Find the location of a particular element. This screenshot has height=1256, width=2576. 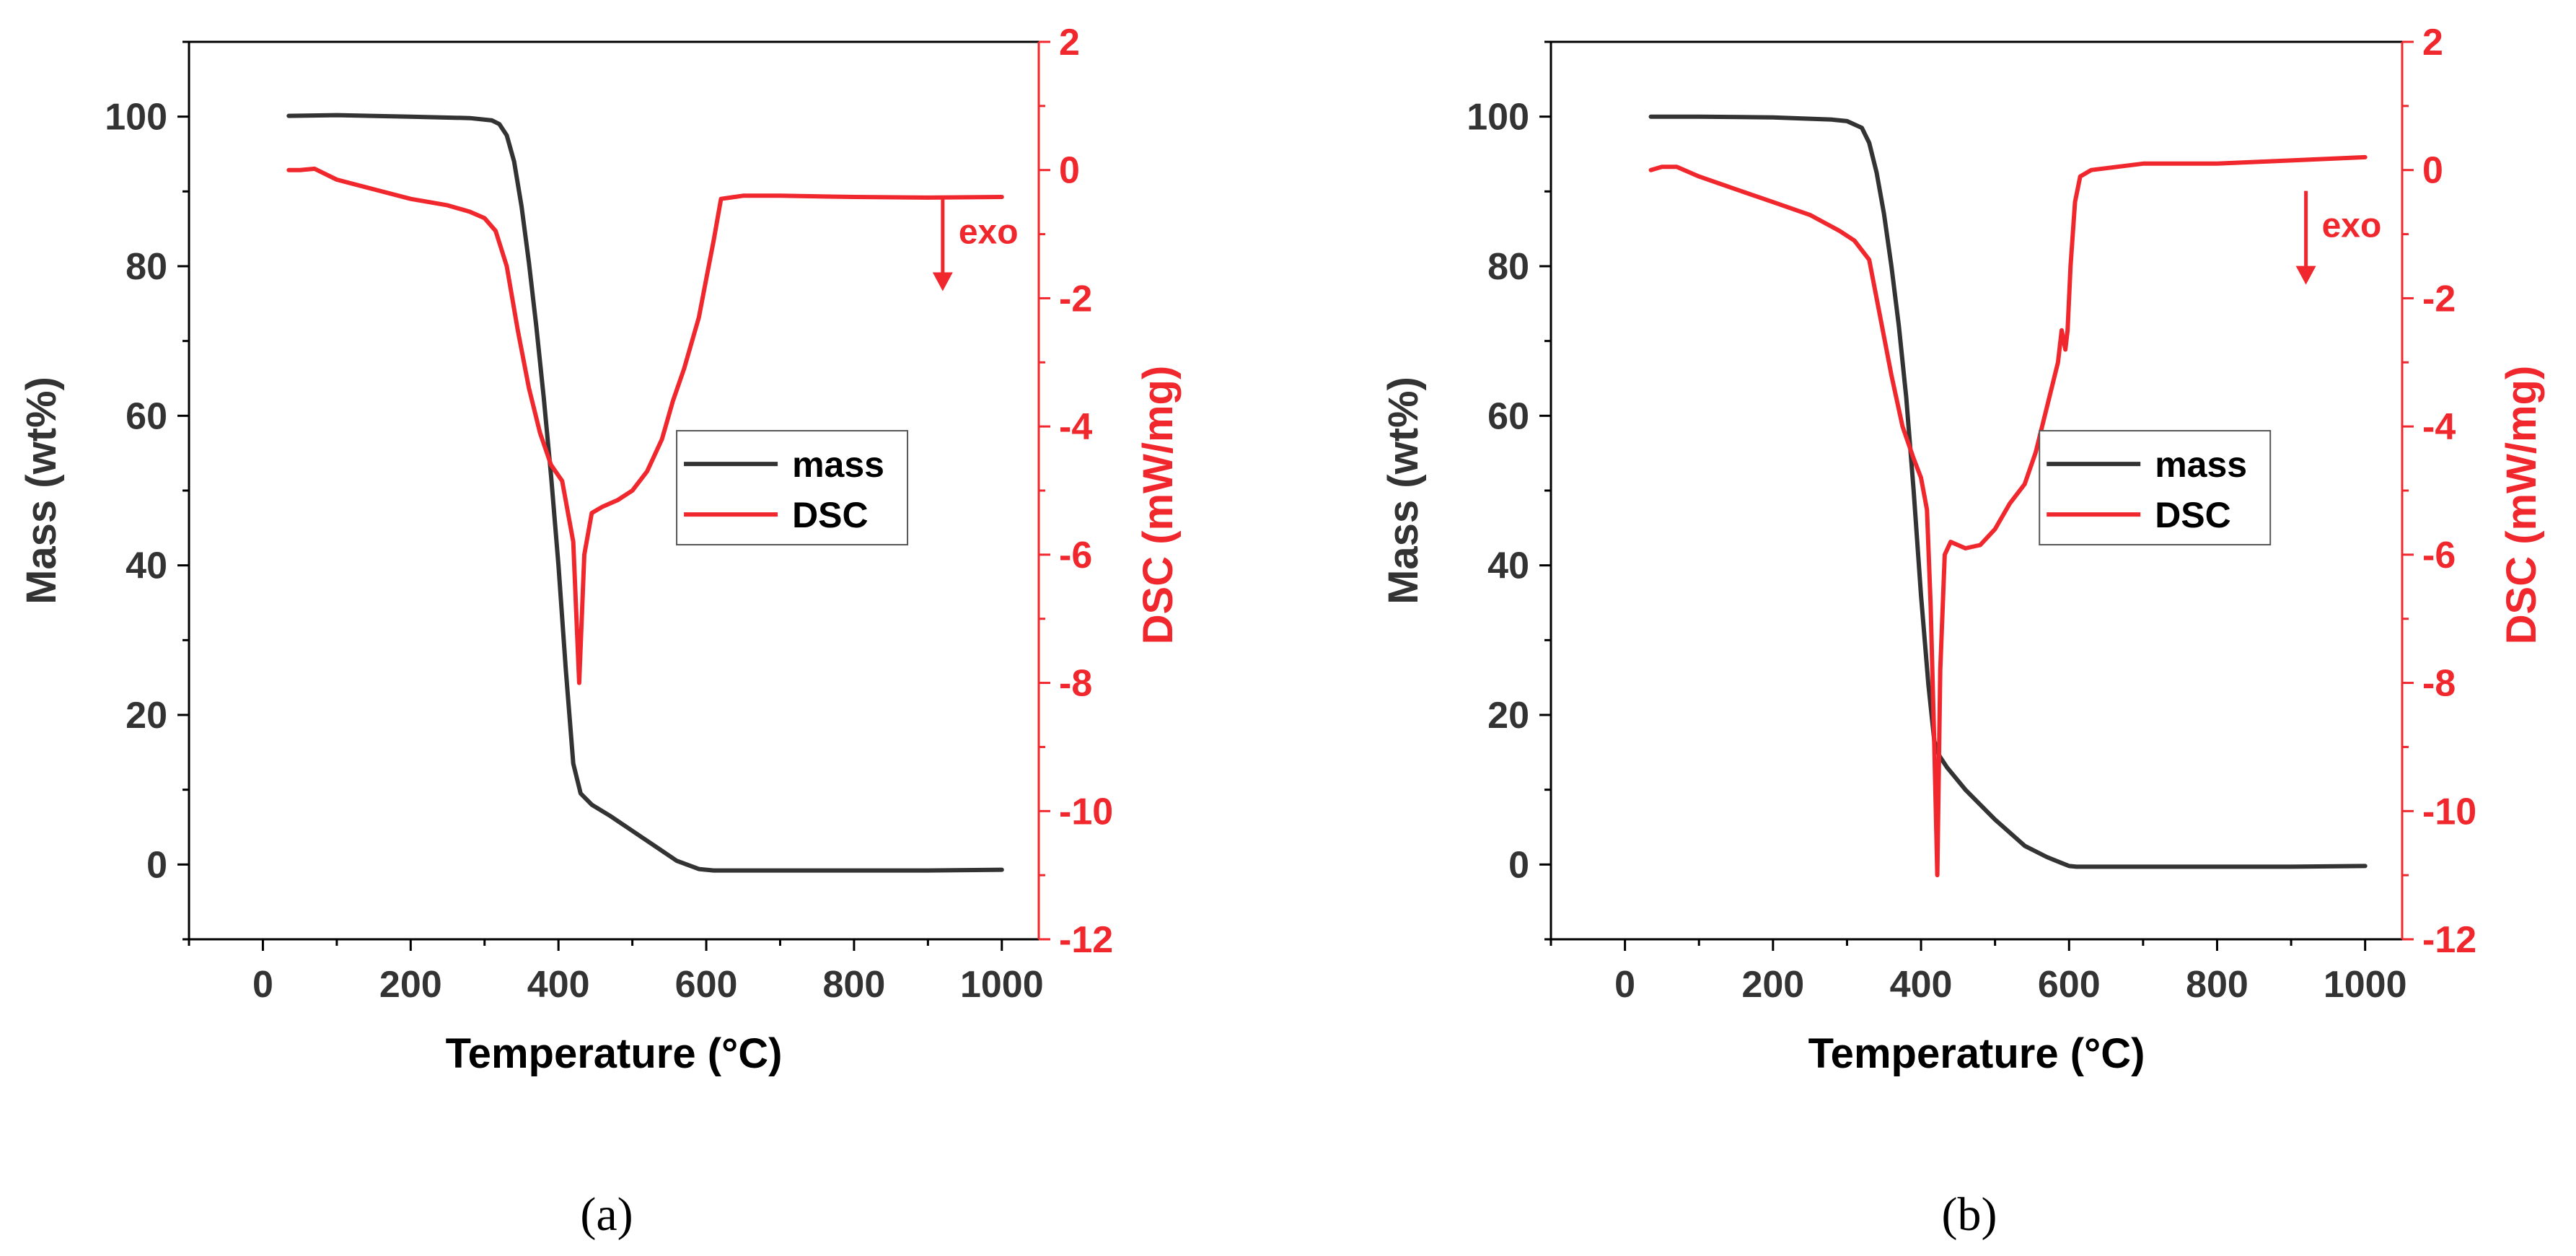

series-line-dsc is located at coordinates (645, 425).